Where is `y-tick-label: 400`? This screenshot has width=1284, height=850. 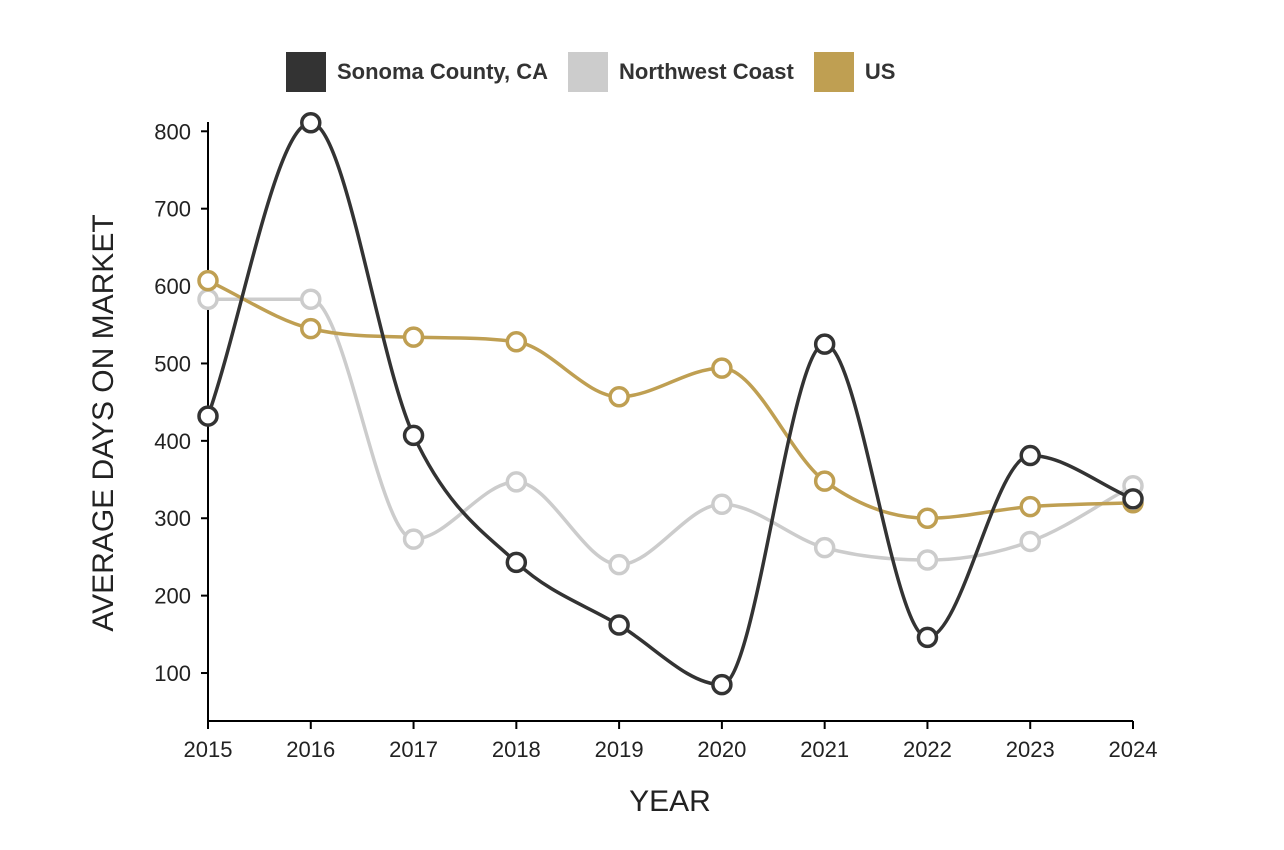 y-tick-label: 400 is located at coordinates (172, 441).